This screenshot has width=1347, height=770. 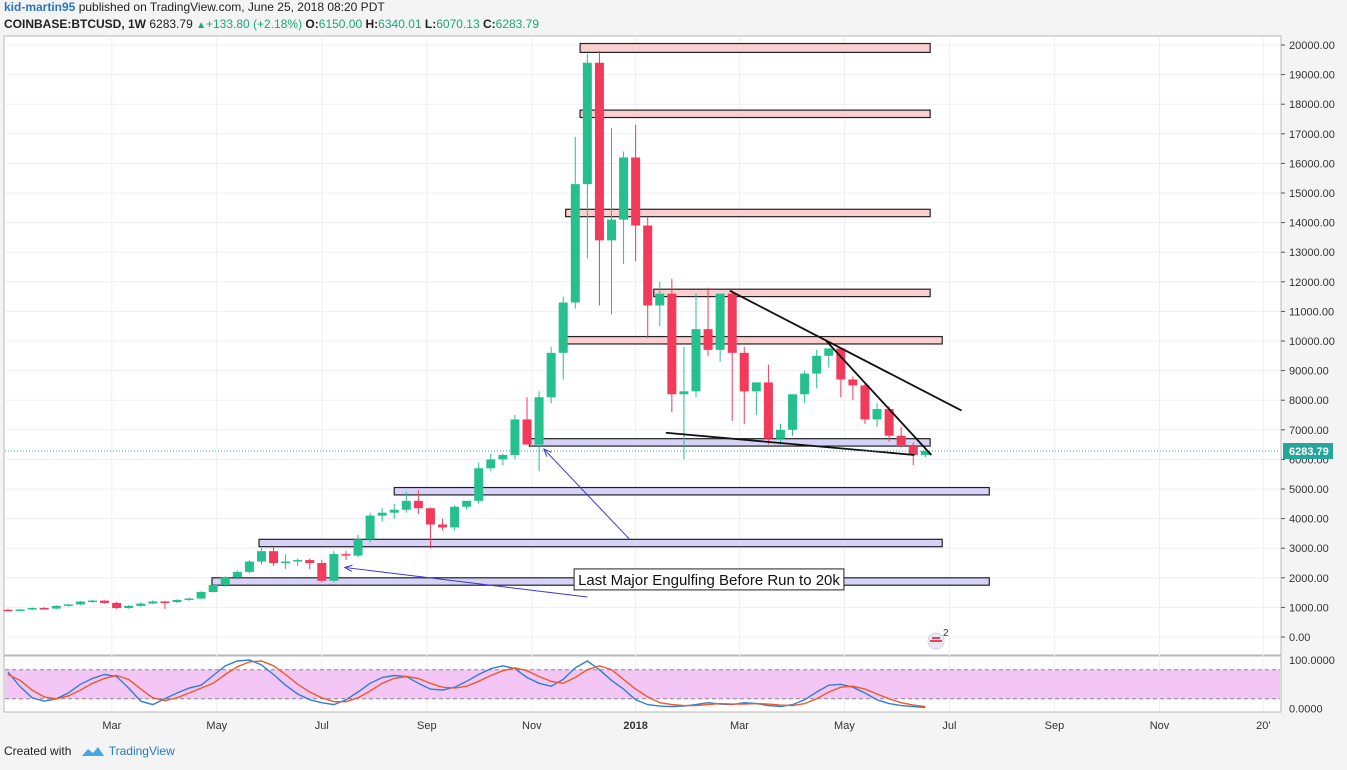 I want to click on price-tick-label: 7000.00, so click(x=1309, y=431).